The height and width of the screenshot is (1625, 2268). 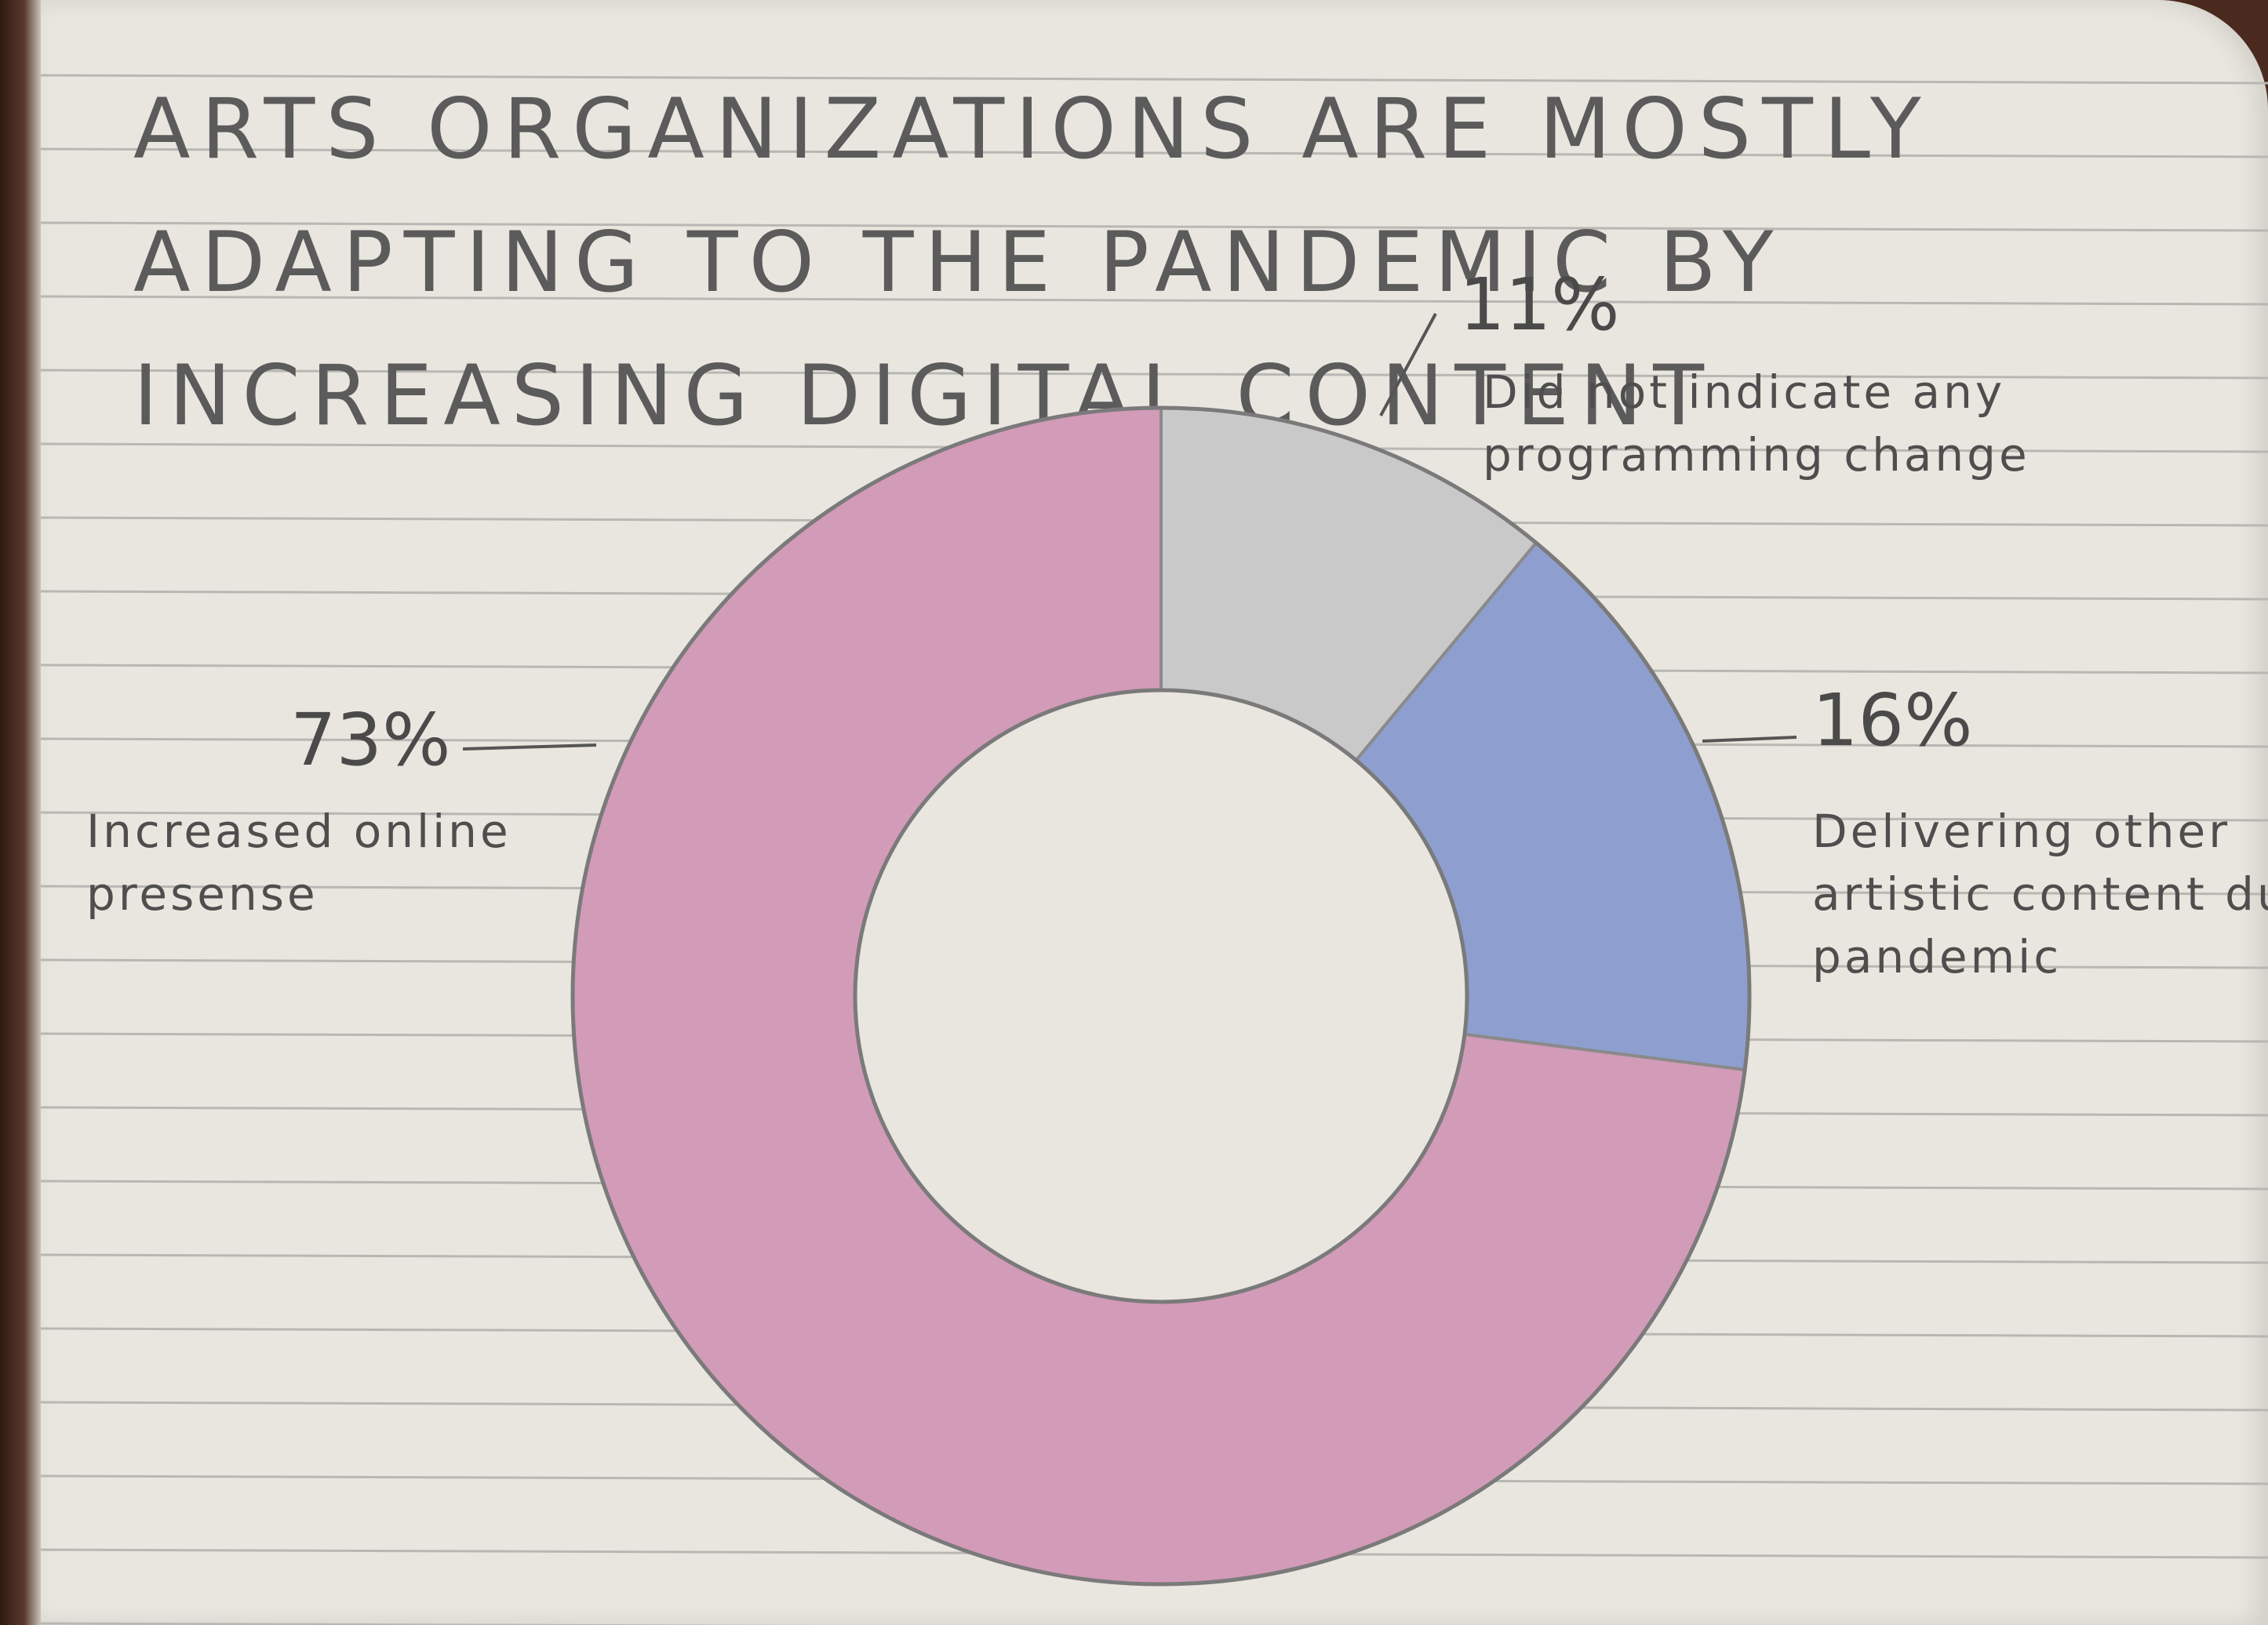 What do you see at coordinates (1539, 305) in the screenshot?
I see `slice-value-label: 11%` at bounding box center [1539, 305].